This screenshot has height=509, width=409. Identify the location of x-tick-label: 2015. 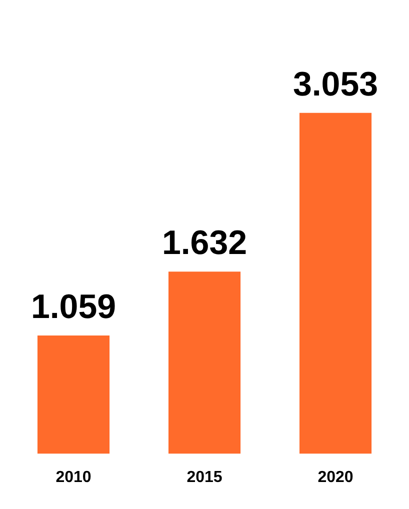
(204, 477).